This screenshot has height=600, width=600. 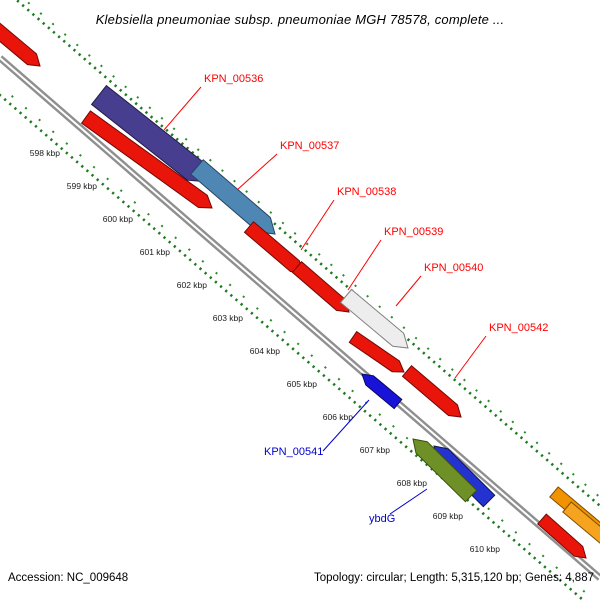 I want to click on ruler-tick-610-kbp: 610 kbp, so click(x=485, y=549).